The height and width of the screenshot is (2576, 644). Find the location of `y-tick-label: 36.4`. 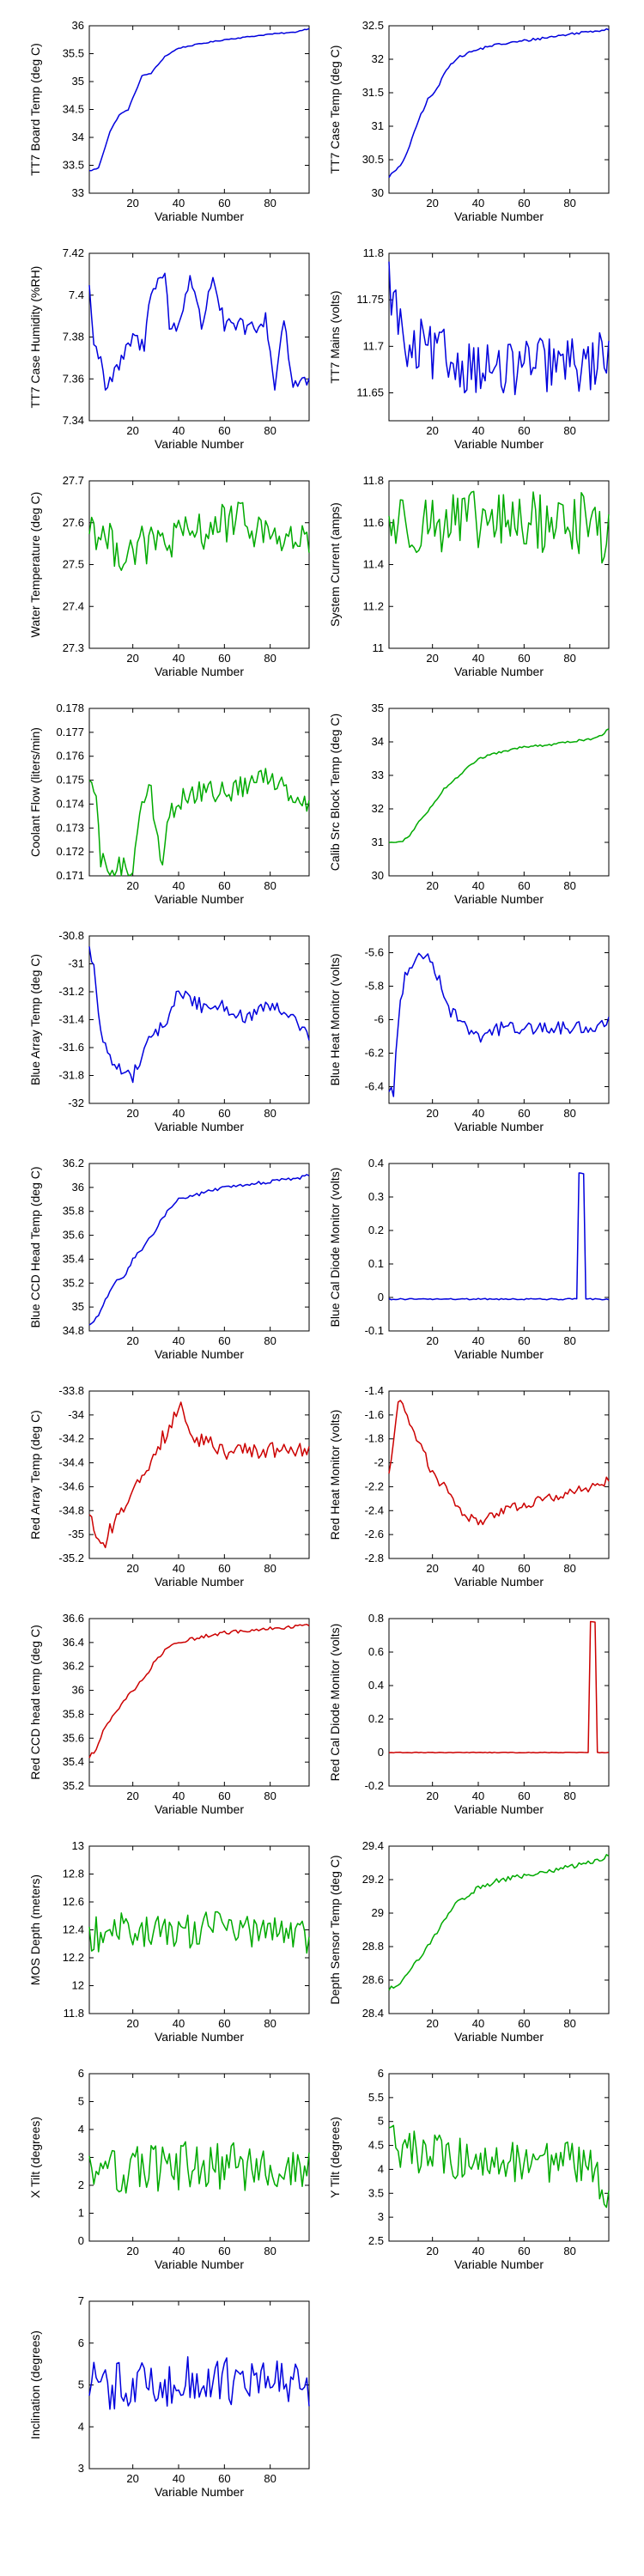

y-tick-label: 36.4 is located at coordinates (74, 1642).